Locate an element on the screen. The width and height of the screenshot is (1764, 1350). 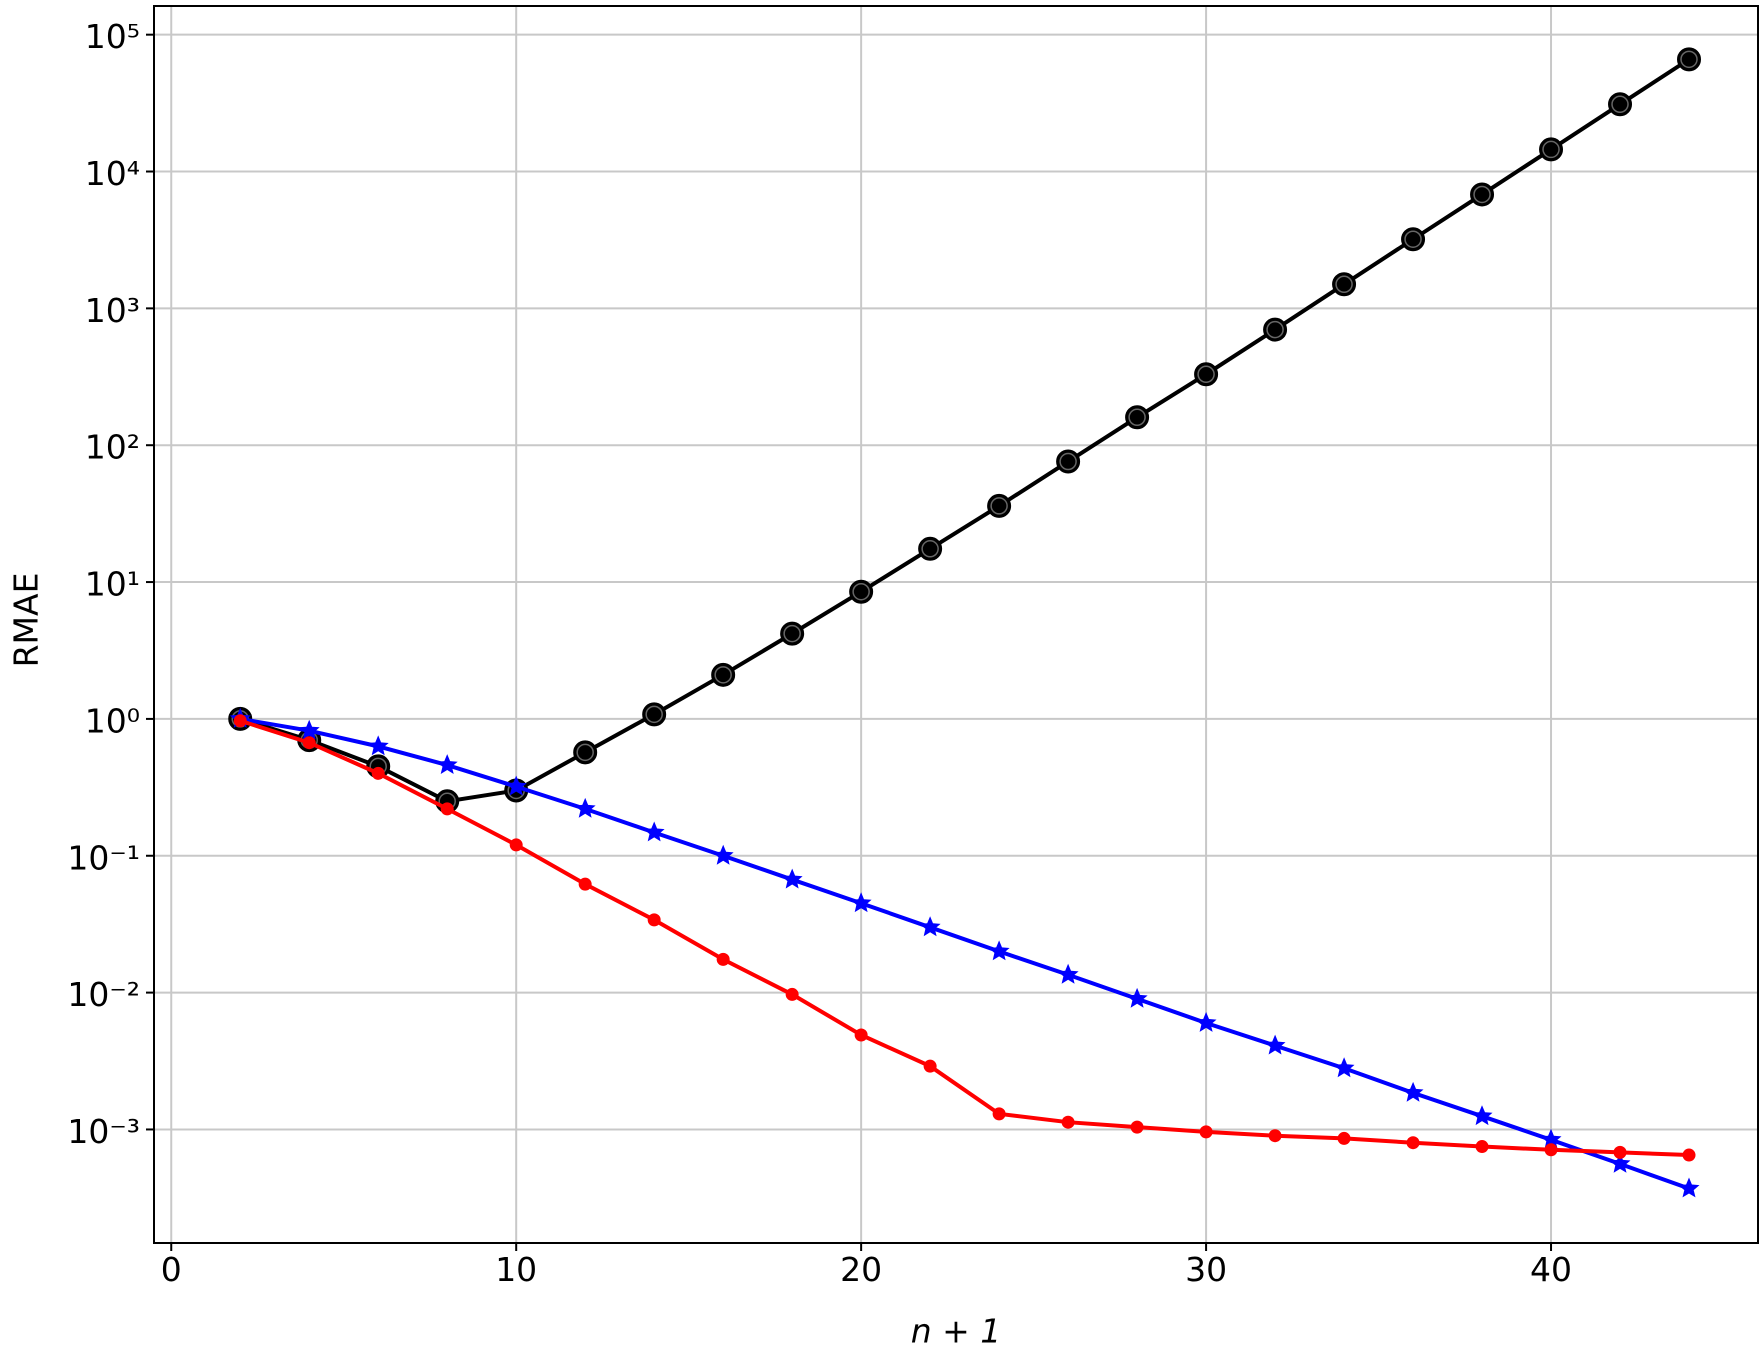
y-tick-label: 10⁰ is located at coordinates (112, 720).